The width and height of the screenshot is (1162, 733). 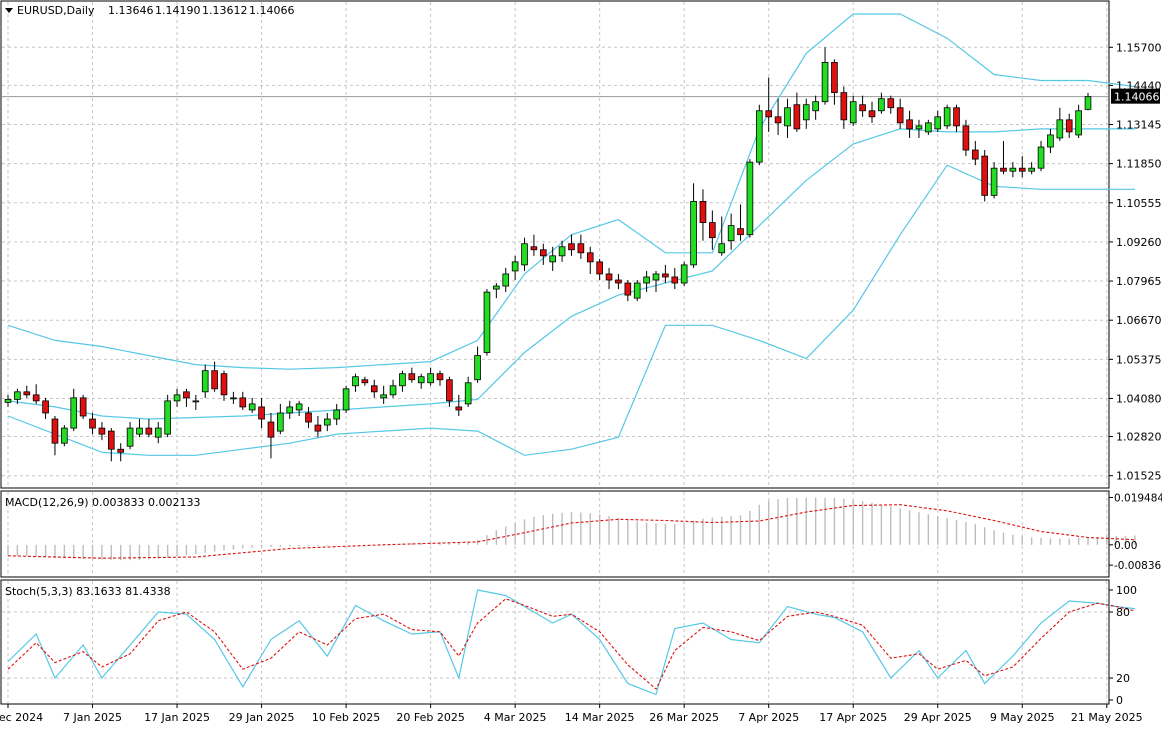 I want to click on close-value: 1.14066, so click(x=272, y=10).